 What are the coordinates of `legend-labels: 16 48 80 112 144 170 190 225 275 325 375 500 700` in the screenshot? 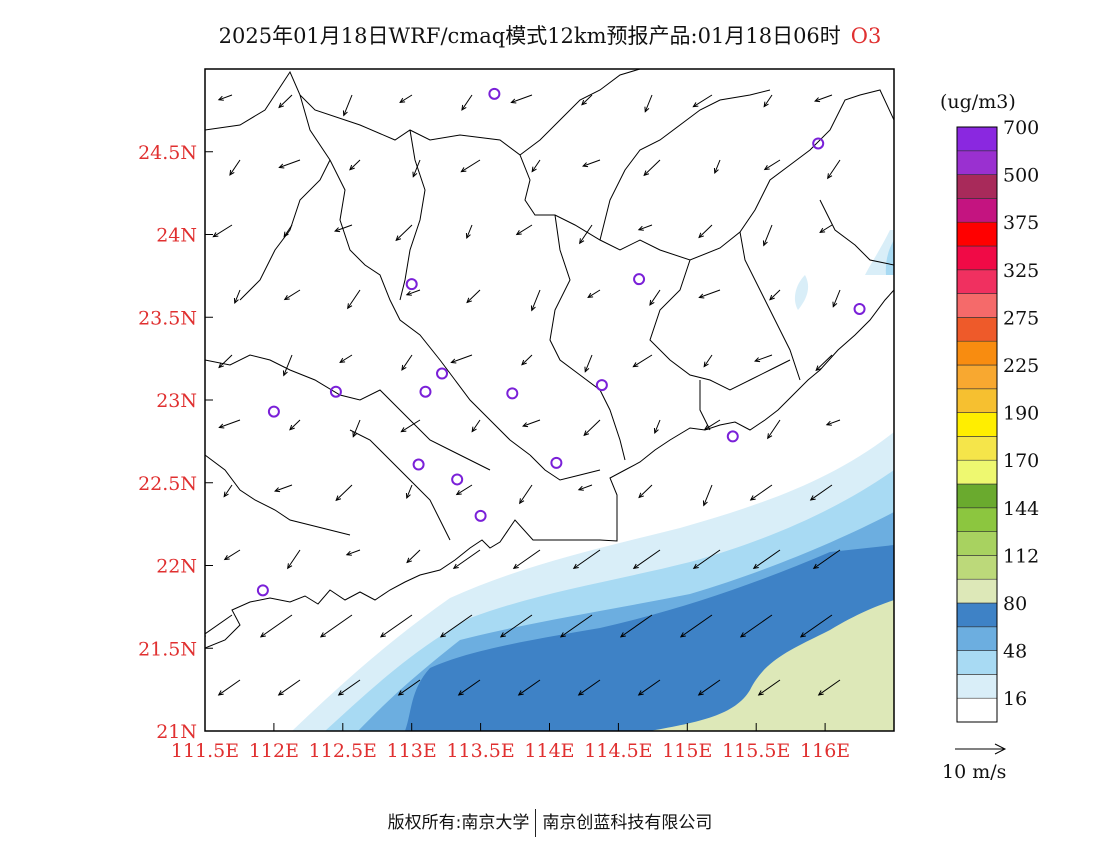 It's located at (1021, 413).